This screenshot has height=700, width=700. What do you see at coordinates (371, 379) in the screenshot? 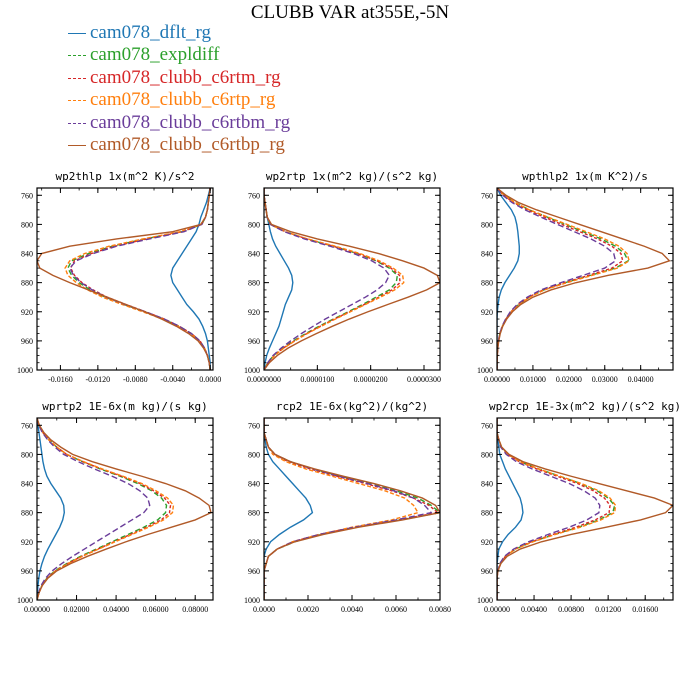
I see `x-tick-label: 0.0000200` at bounding box center [371, 379].